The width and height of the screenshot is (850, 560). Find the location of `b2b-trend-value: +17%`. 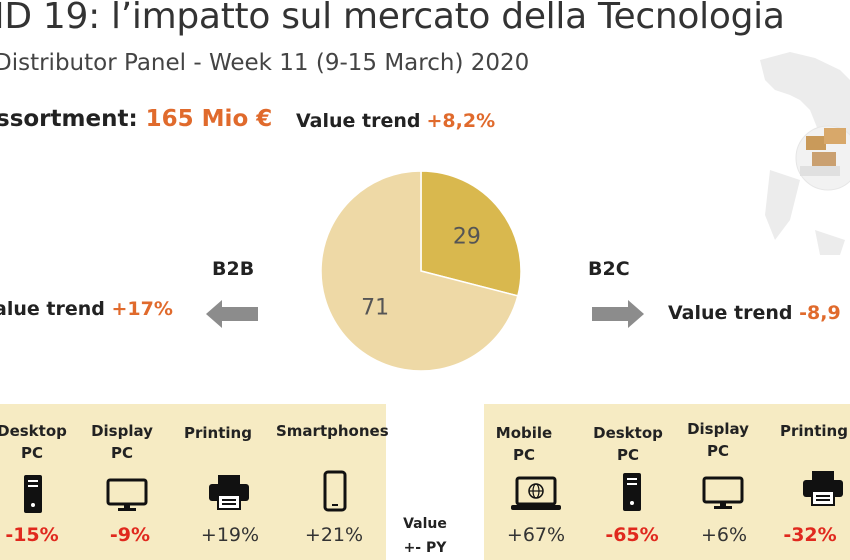

b2b-trend-value: +17% is located at coordinates (142, 309).